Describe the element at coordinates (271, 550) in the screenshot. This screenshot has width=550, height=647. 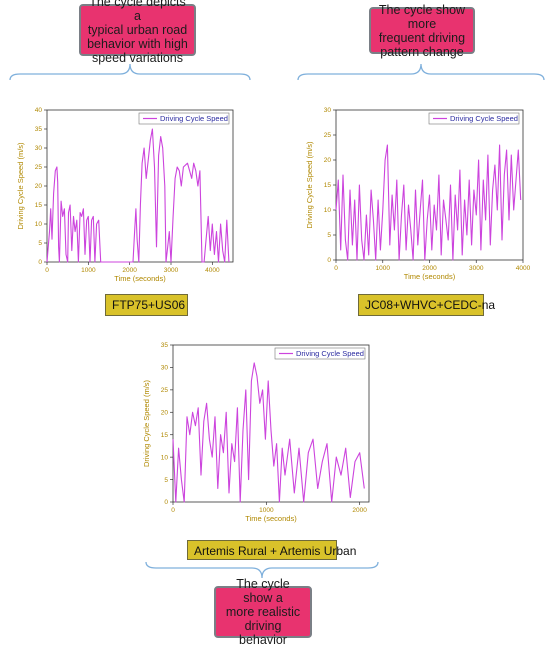
I see `label-artemis-rural-urban: Artemis Rural + Artemis Urban` at that location.